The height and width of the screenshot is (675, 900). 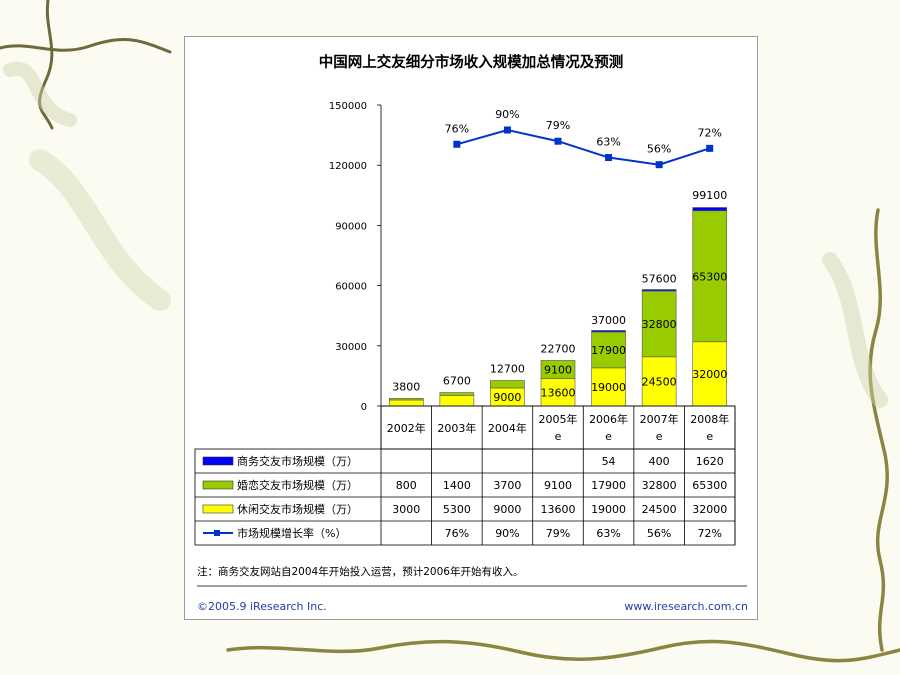 I want to click on legend-label: 婚恋交友市场规模（万）, so click(x=297, y=485).